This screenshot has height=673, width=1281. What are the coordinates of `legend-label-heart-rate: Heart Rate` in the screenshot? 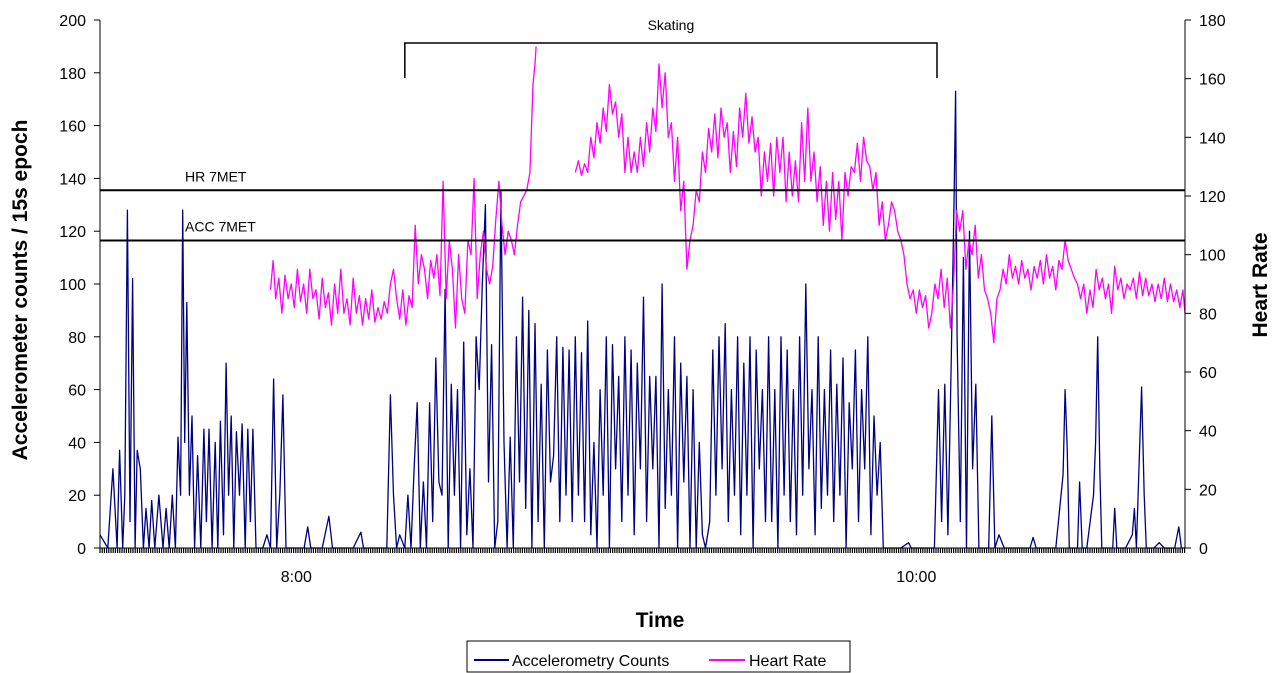 It's located at (787, 661).